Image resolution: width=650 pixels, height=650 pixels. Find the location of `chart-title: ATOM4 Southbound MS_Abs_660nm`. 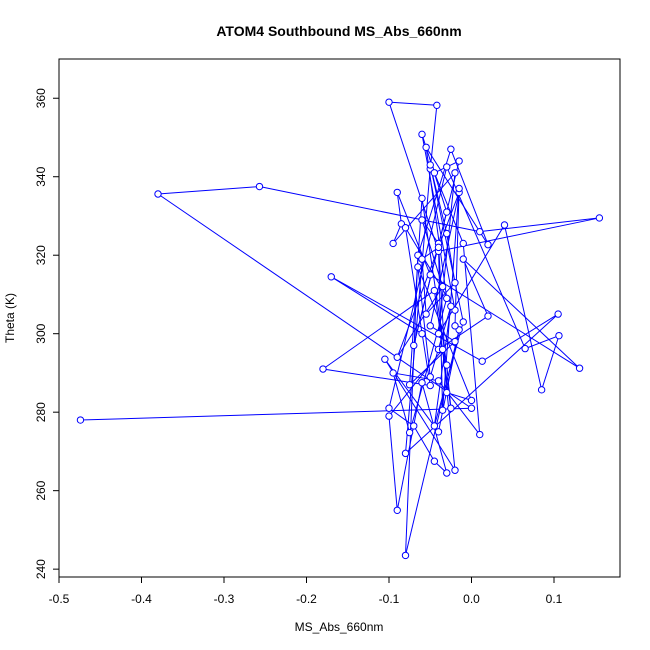

chart-title: ATOM4 Southbound MS_Abs_660nm is located at coordinates (338, 31).